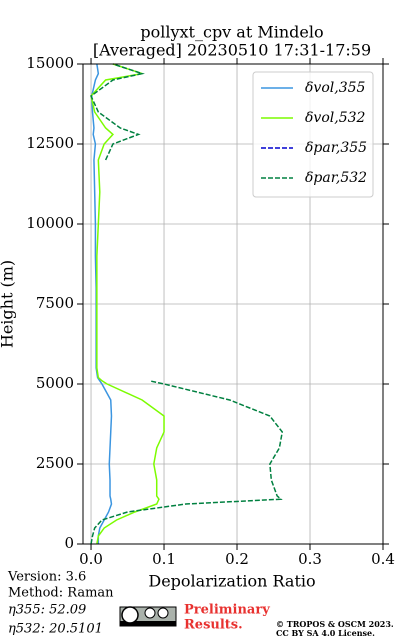 The height and width of the screenshot is (640, 400). Describe the element at coordinates (50, 223) in the screenshot. I see `y-tick-label: 10000` at that location.